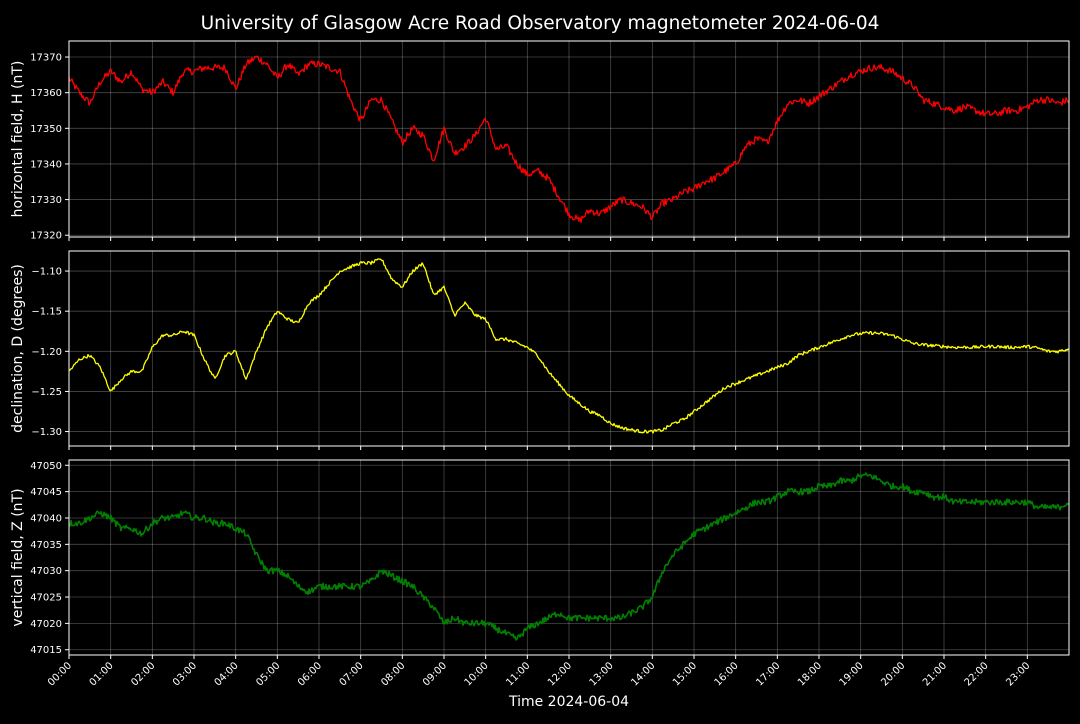 Image resolution: width=1080 pixels, height=724 pixels. What do you see at coordinates (46, 129) in the screenshot?
I see `y-tick-label: 17350` at bounding box center [46, 129].